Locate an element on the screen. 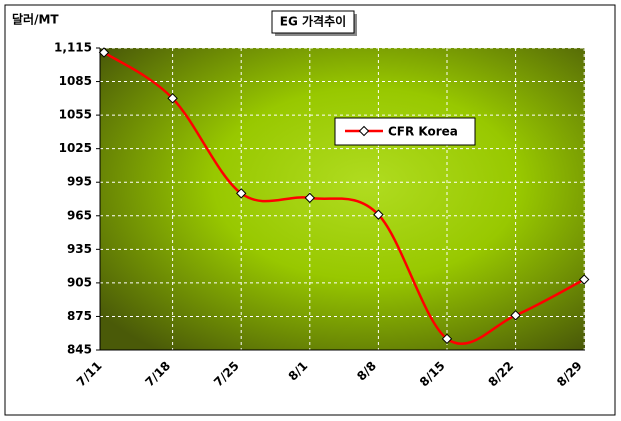 The width and height of the screenshot is (621, 421). y-tick-label: 845 is located at coordinates (79, 350).